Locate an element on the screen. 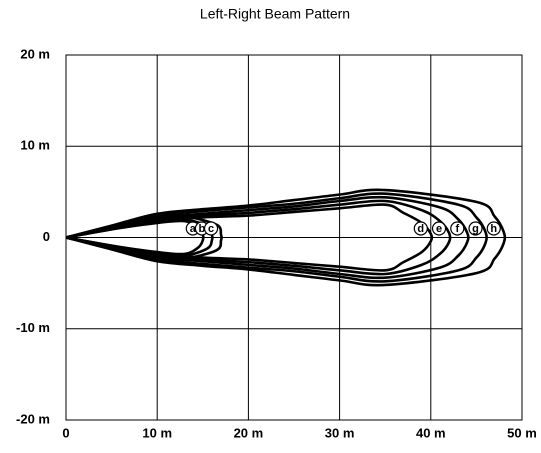 Image resolution: width=541 pixels, height=453 pixels. curve-label: h is located at coordinates (493, 229).